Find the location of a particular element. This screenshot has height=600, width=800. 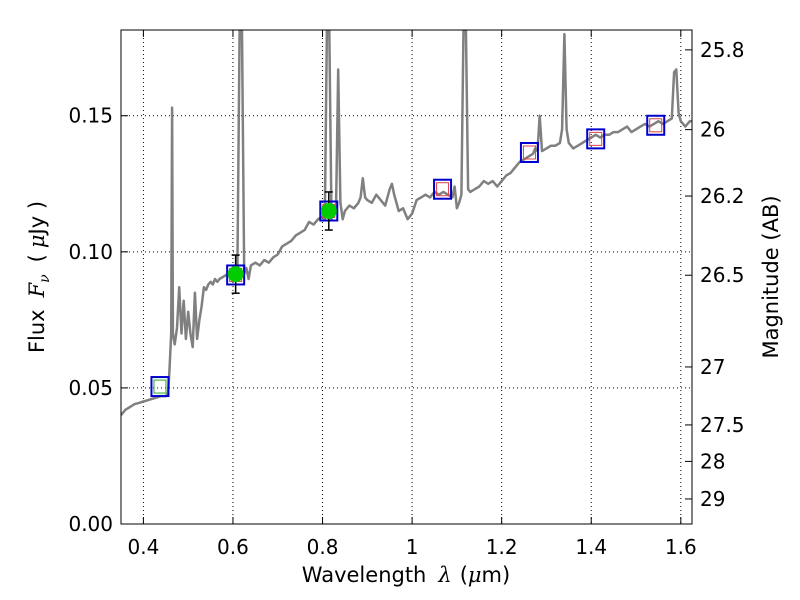

magnitude-tick-label: 26.2 is located at coordinates (722, 196).